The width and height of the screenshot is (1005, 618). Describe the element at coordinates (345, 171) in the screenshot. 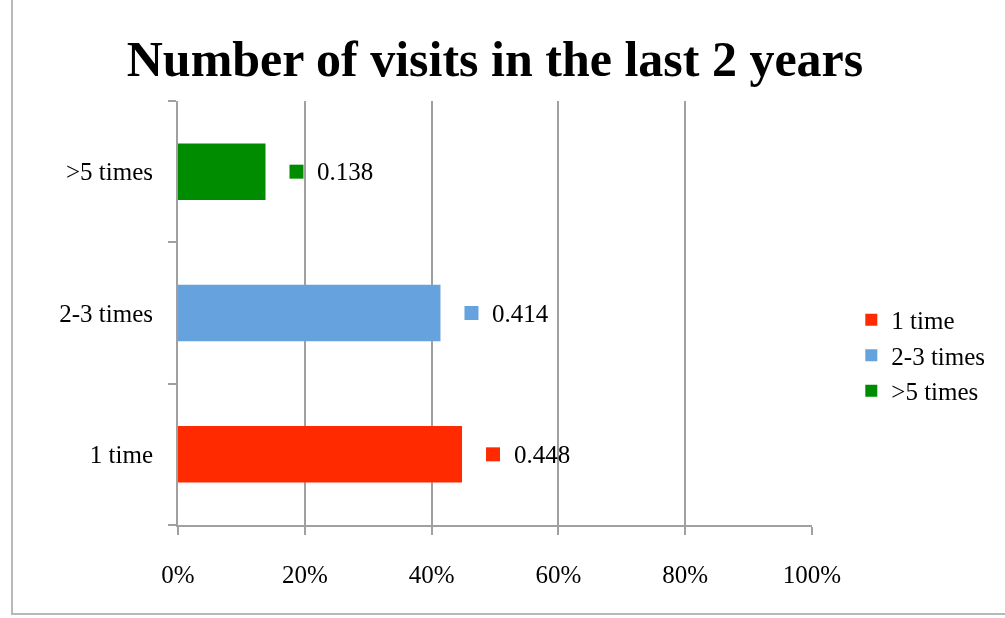

I see `data-label: 0.138` at that location.